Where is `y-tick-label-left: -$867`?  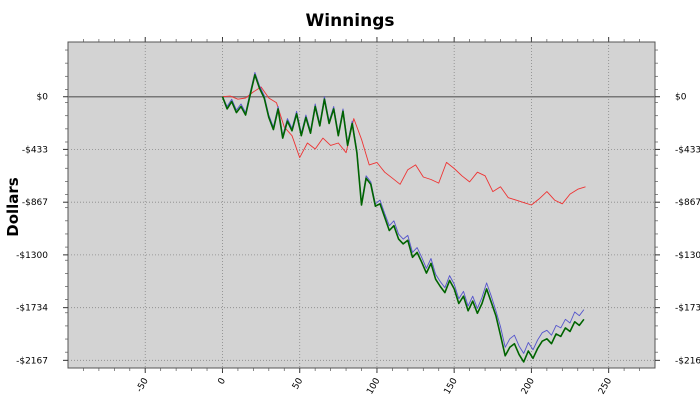
y-tick-label-left: -$867 is located at coordinates (35, 203).